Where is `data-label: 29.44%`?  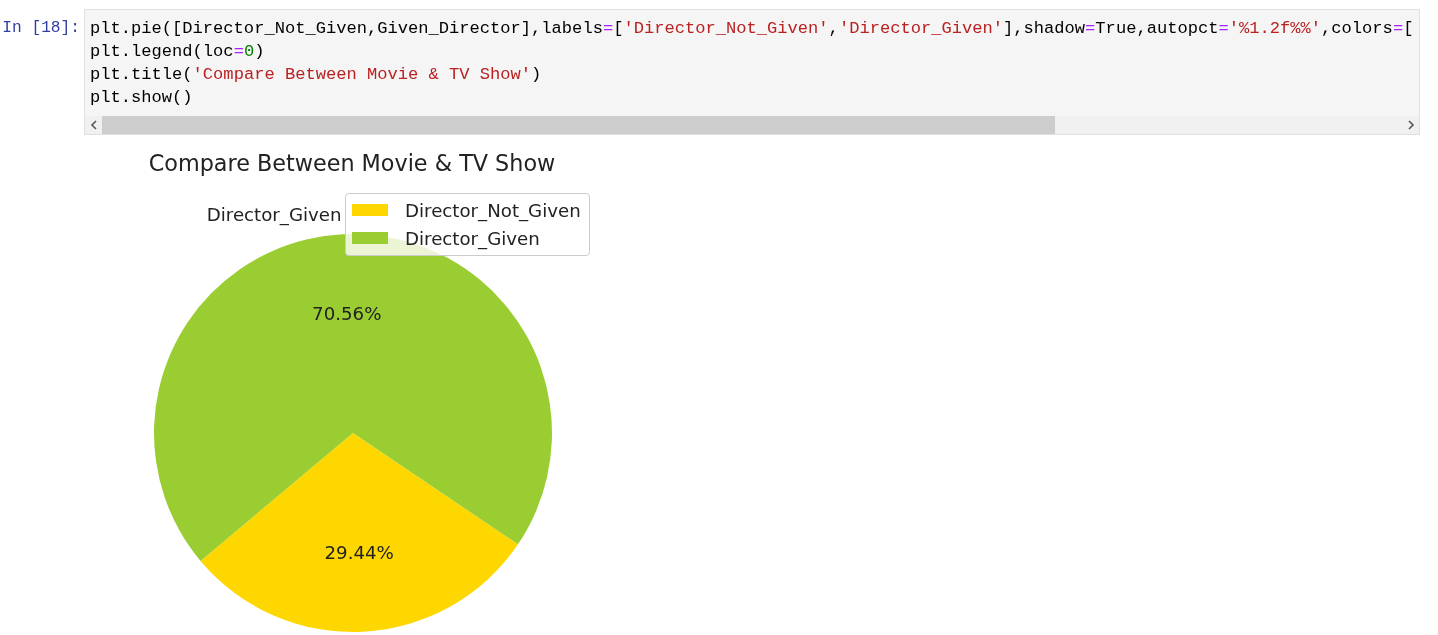
data-label: 29.44% is located at coordinates (359, 552).